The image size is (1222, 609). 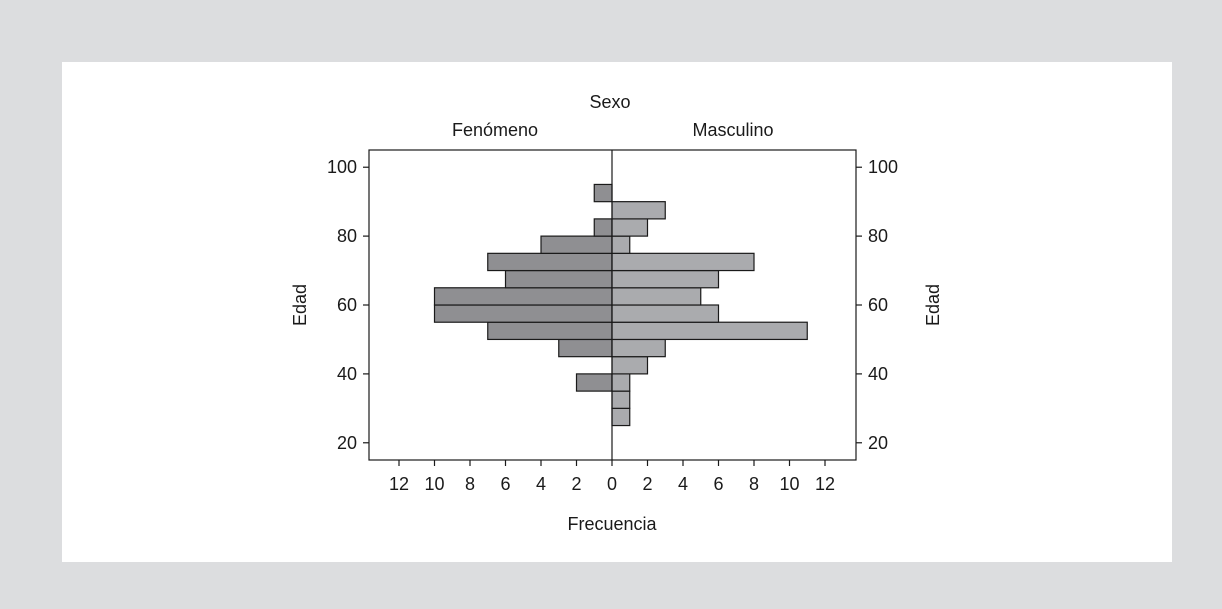 What do you see at coordinates (347, 305) in the screenshot?
I see `y-tick-label-left-60: 60` at bounding box center [347, 305].